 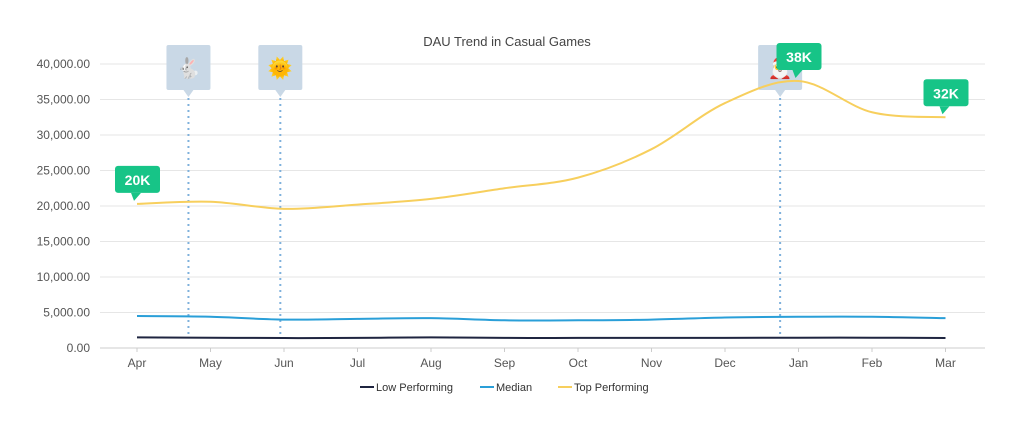 I want to click on callout-label: 38K, so click(x=799, y=61).